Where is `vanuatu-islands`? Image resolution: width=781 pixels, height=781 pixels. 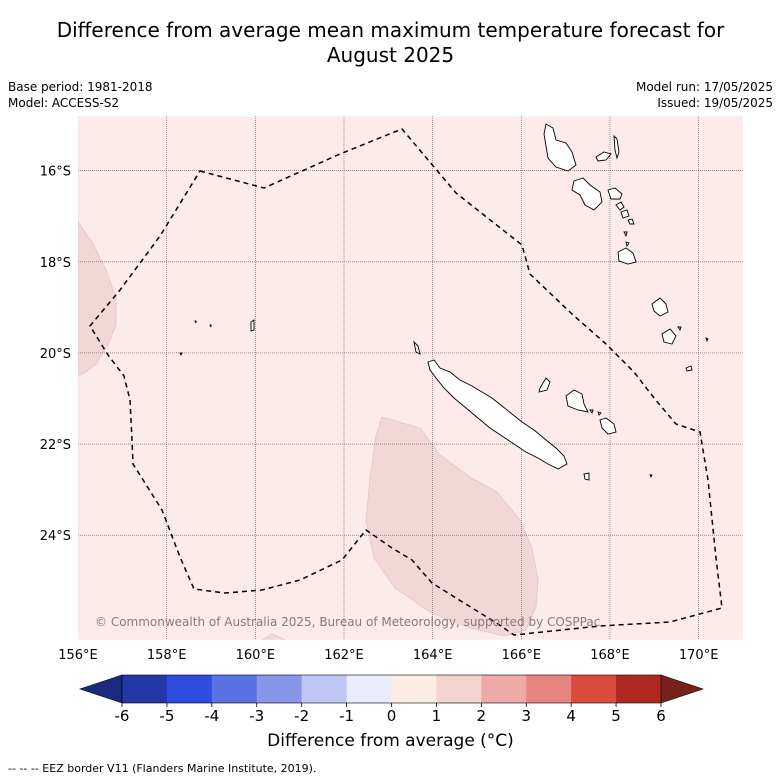
vanuatu-islands is located at coordinates (590, 194).